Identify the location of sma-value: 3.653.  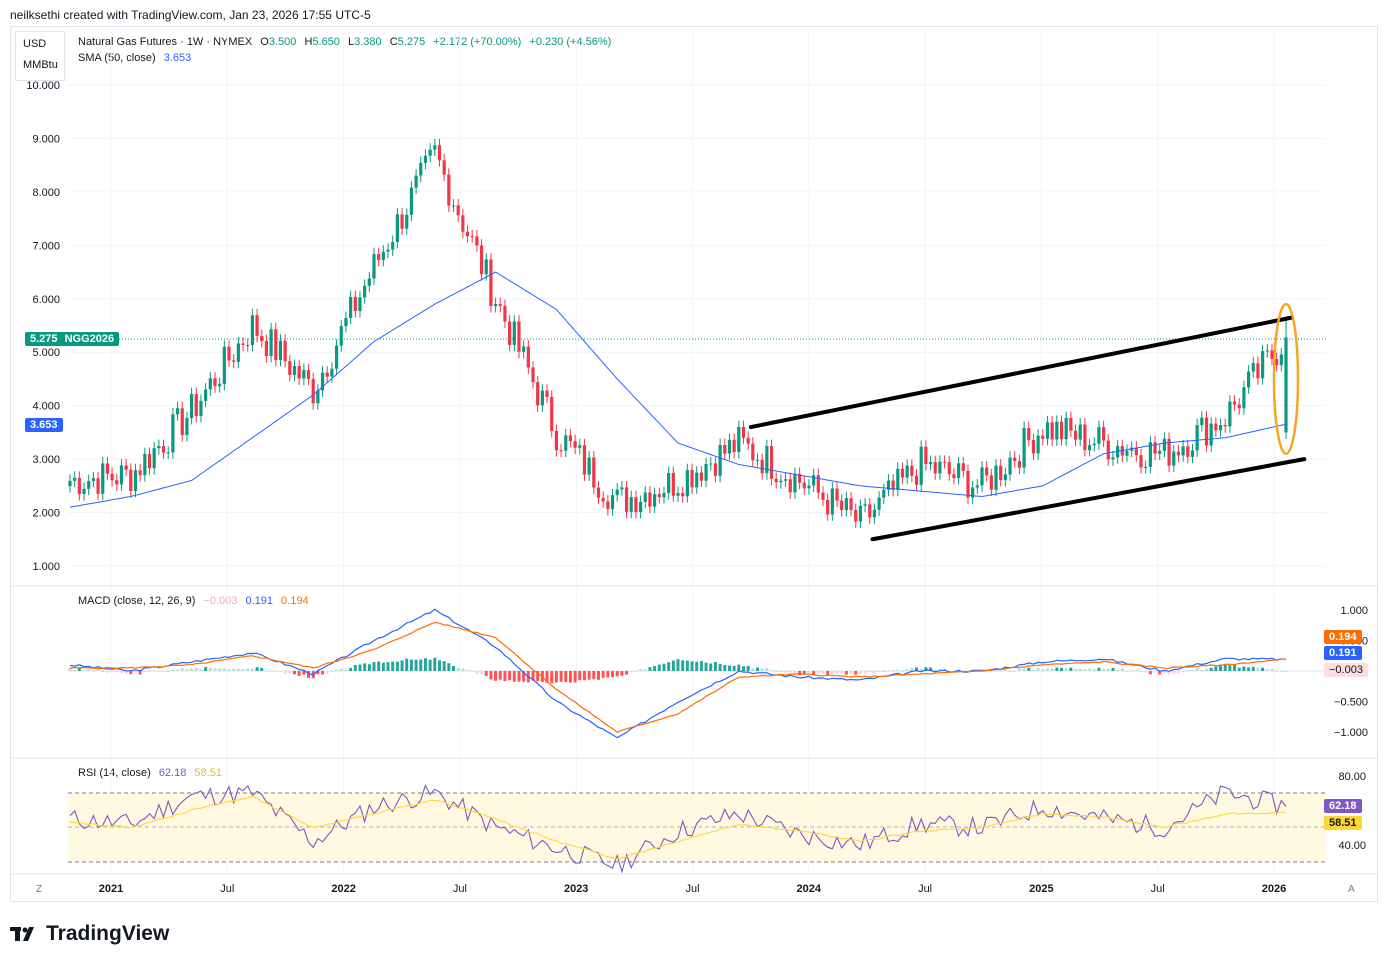
(177, 58).